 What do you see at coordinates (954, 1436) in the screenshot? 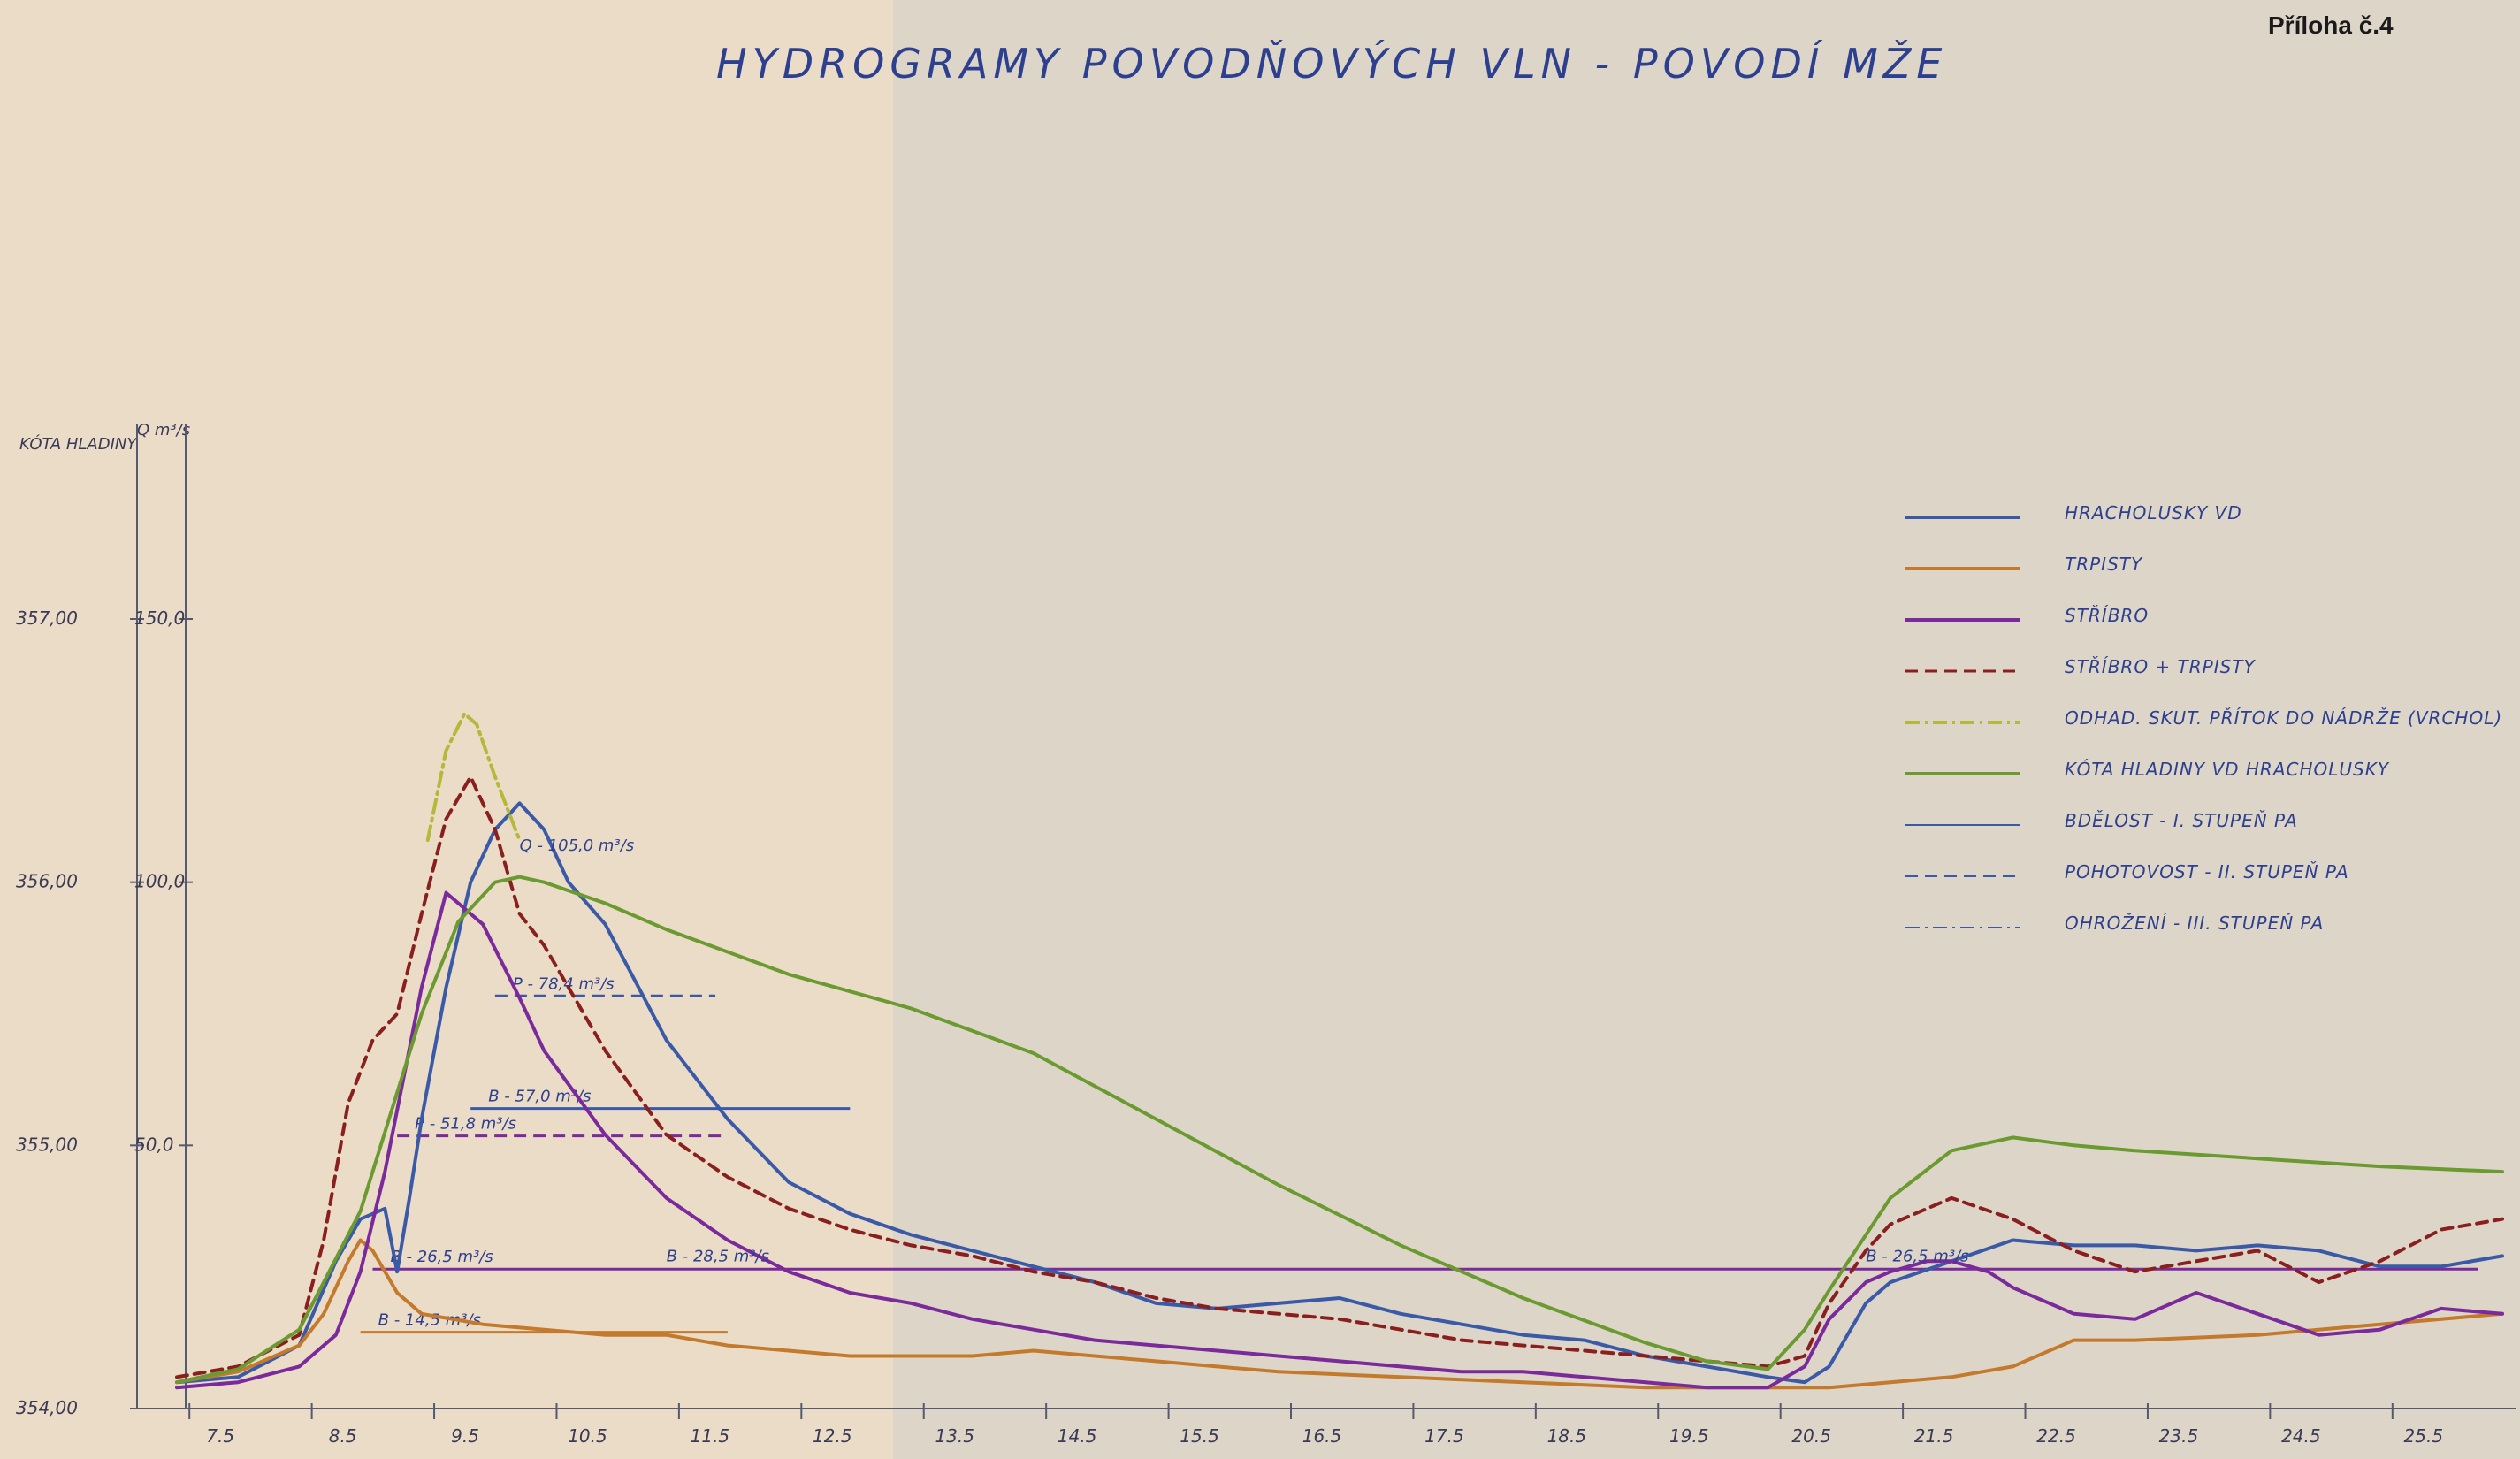
I see `x-tick-label: 13.5` at bounding box center [954, 1436].